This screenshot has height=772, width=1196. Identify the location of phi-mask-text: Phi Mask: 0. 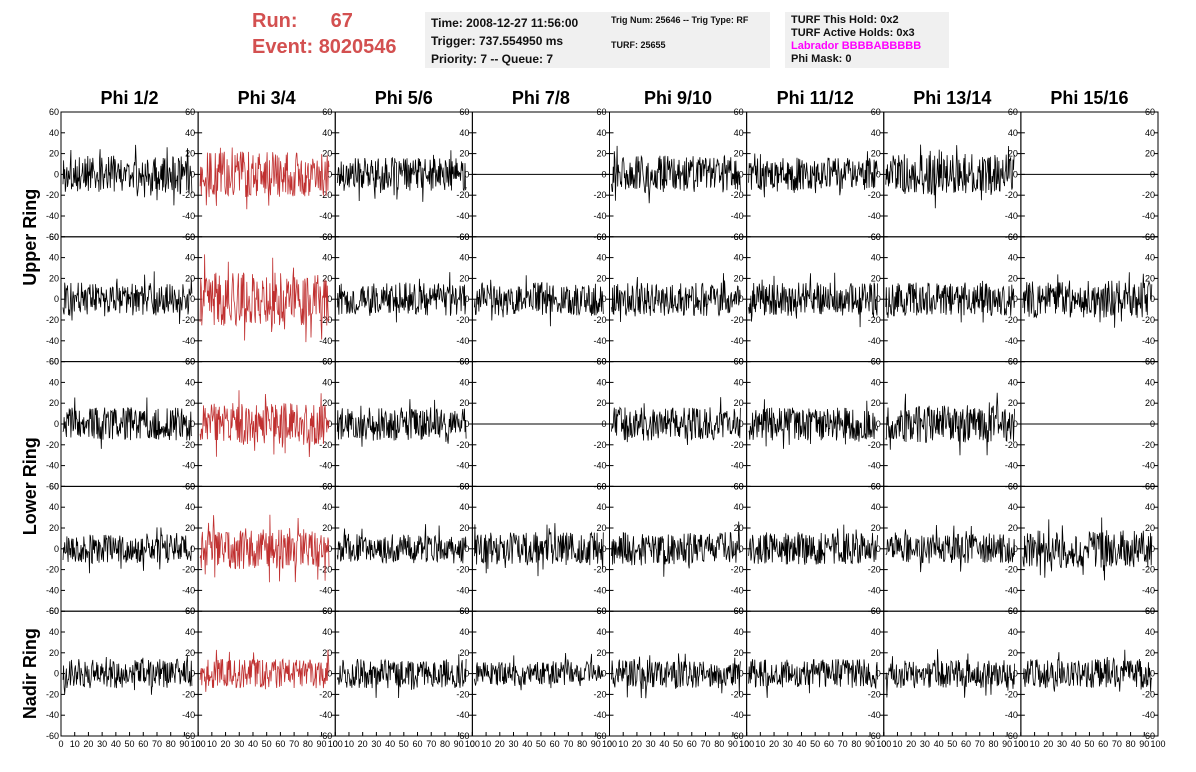
(821, 59).